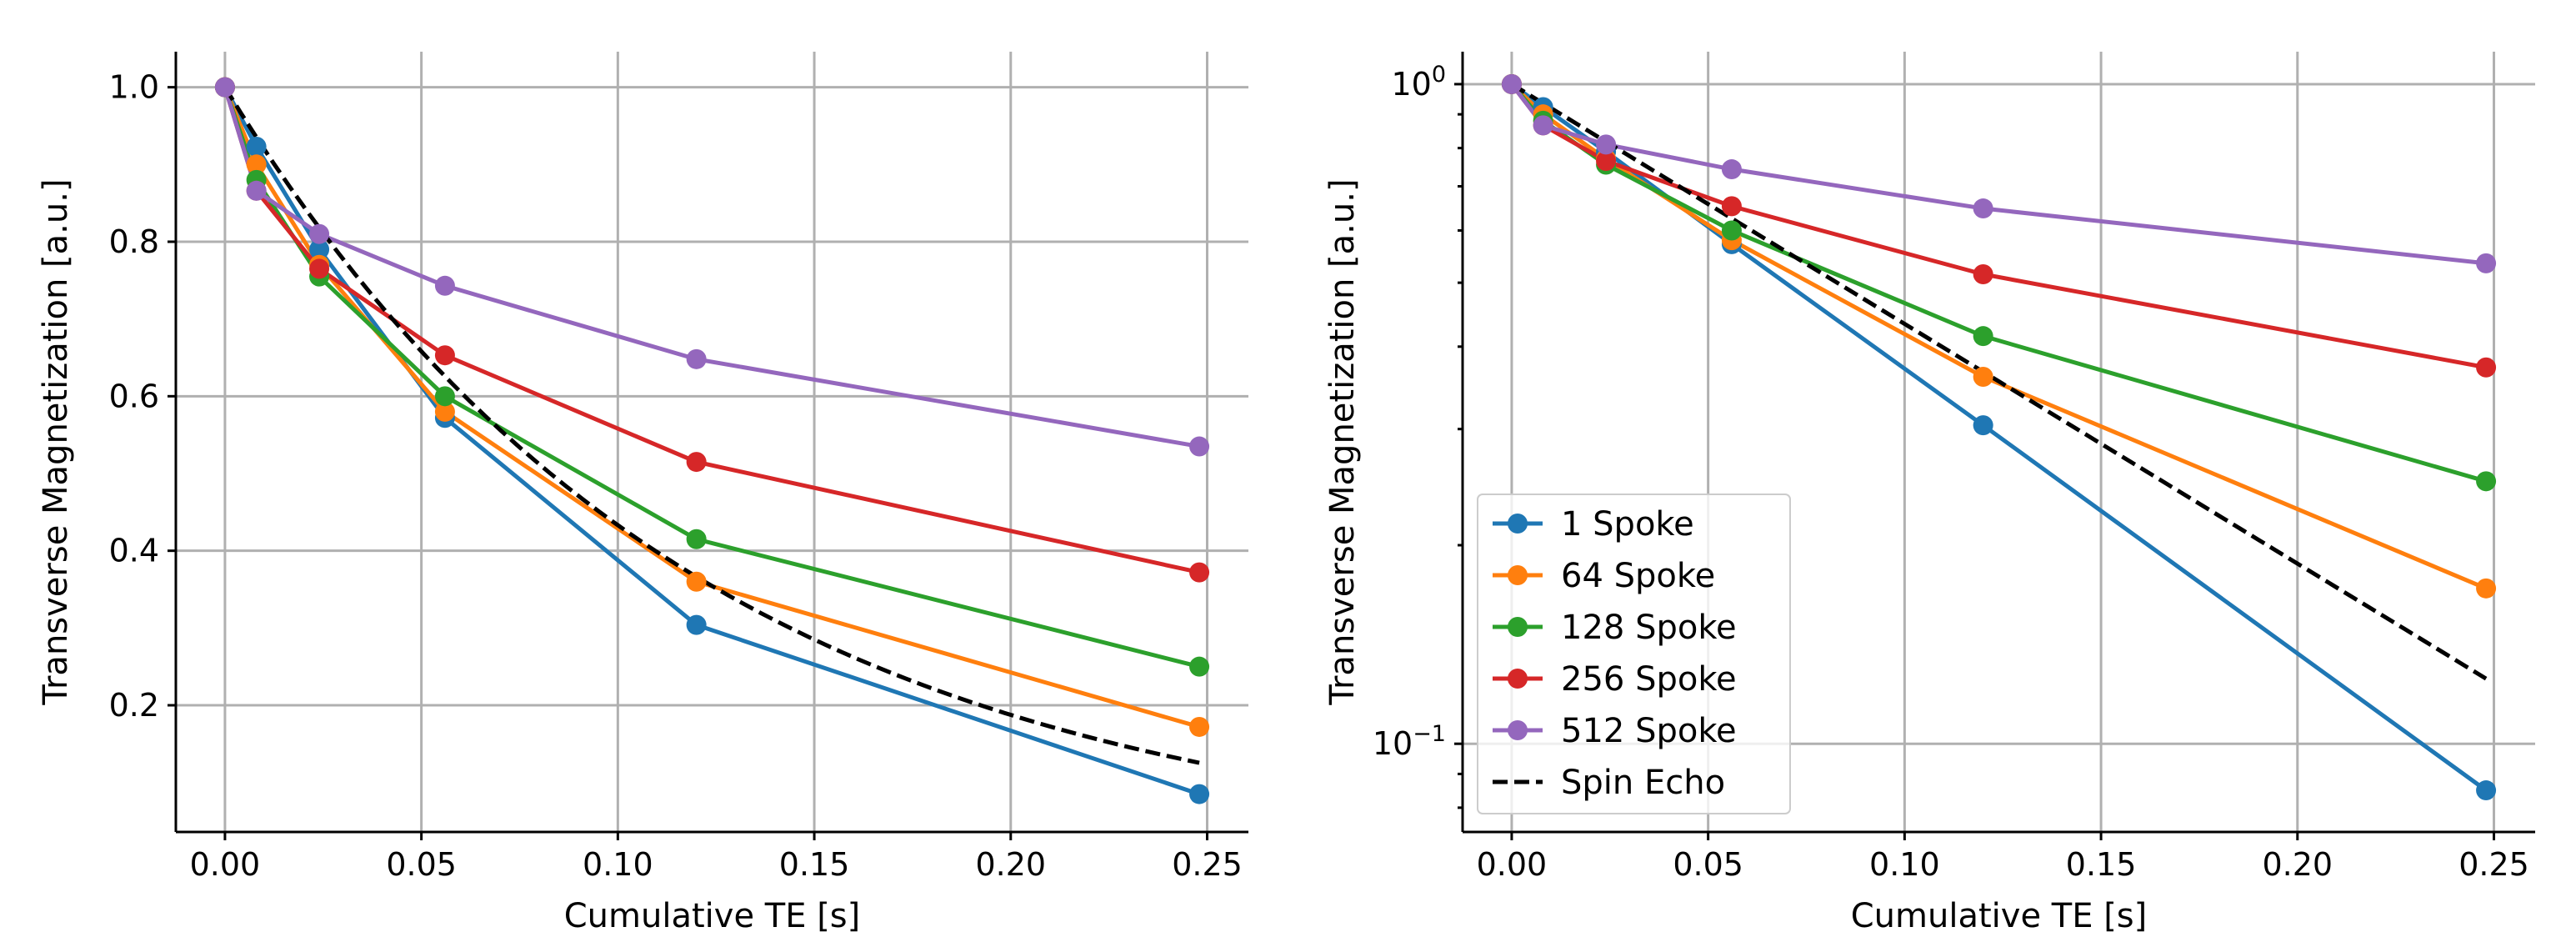 The width and height of the screenshot is (2576, 932). What do you see at coordinates (134, 396) in the screenshot?
I see `y-tick-label: 0.6` at bounding box center [134, 396].